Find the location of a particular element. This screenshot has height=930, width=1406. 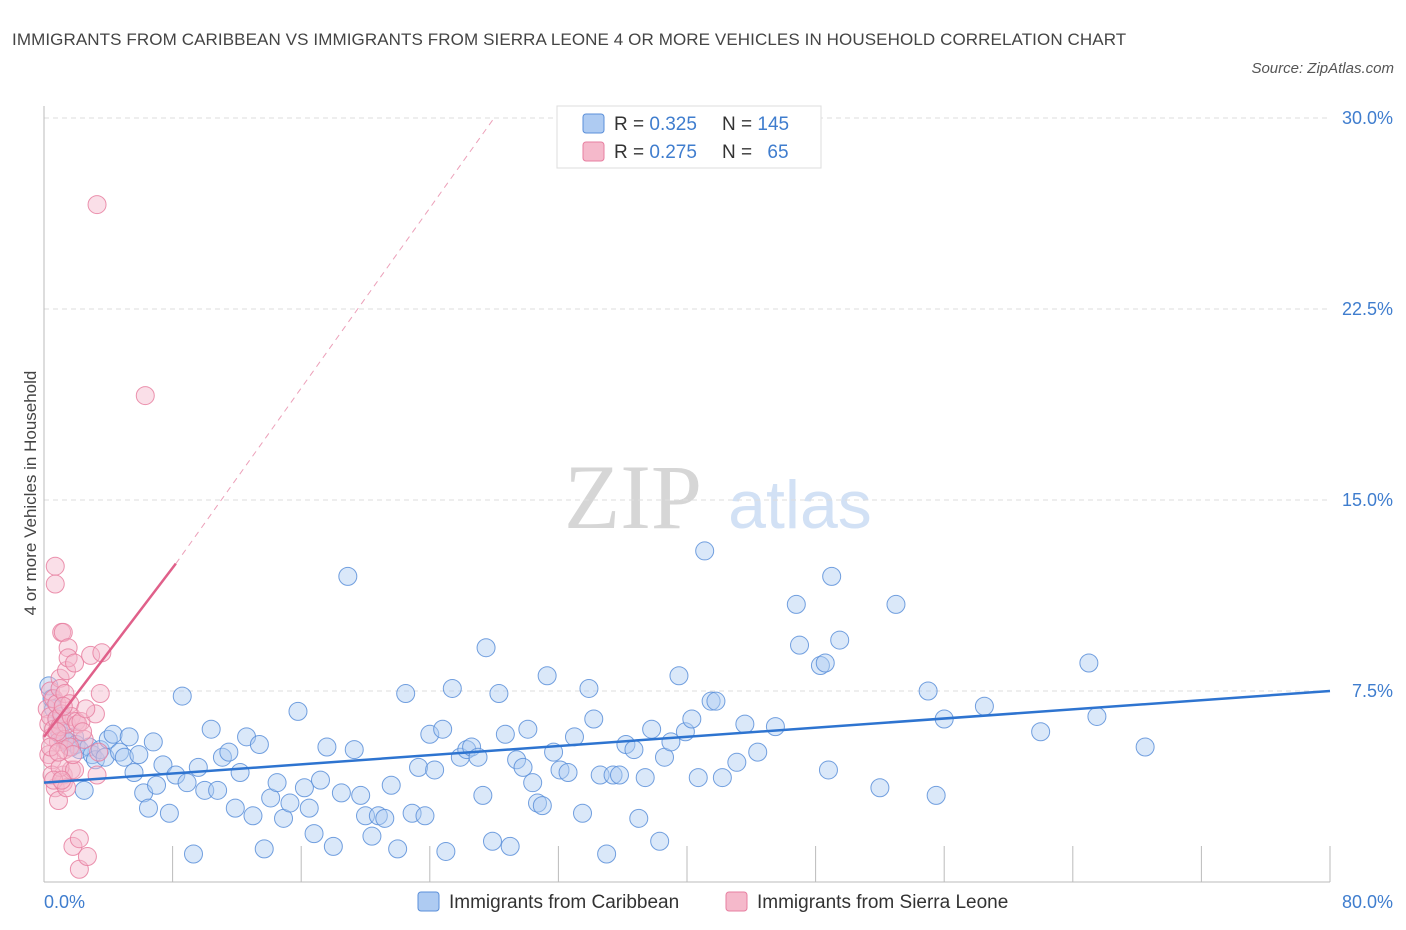

stats-n-label: N = is located at coordinates (739, 152).